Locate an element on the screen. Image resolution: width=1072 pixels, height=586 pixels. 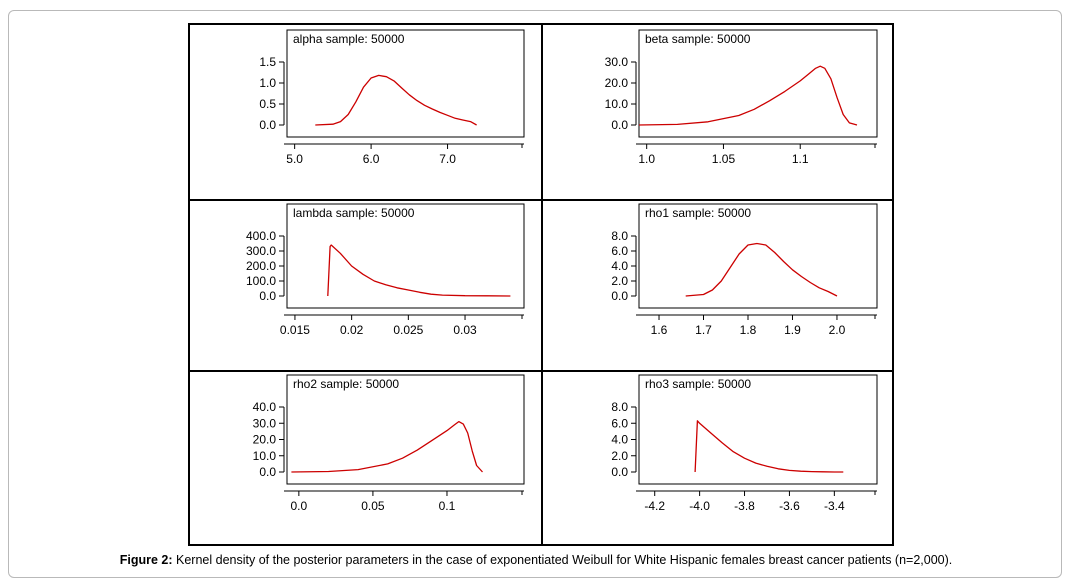
rho1-y-tick-label: 4.0 is located at coordinates (619, 266).